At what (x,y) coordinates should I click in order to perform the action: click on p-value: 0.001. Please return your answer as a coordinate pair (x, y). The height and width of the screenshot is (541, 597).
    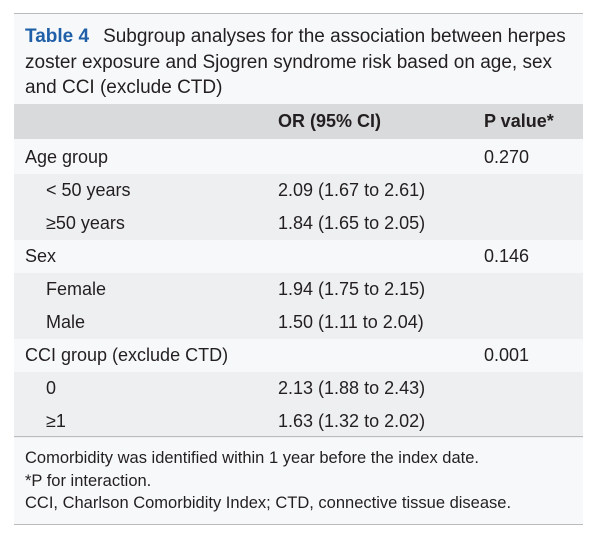
    Looking at the image, I should click on (507, 355).